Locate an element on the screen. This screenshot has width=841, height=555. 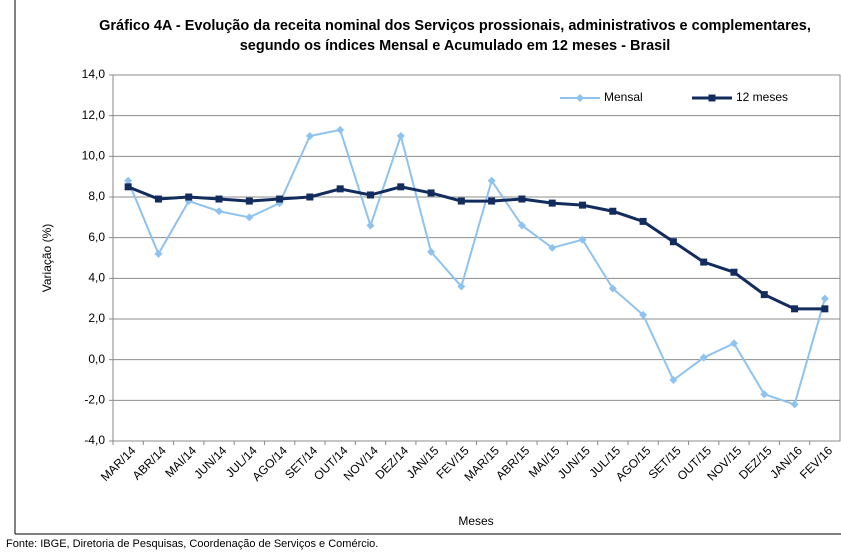
x-tick-label: MAR/14 is located at coordinates (118, 463).